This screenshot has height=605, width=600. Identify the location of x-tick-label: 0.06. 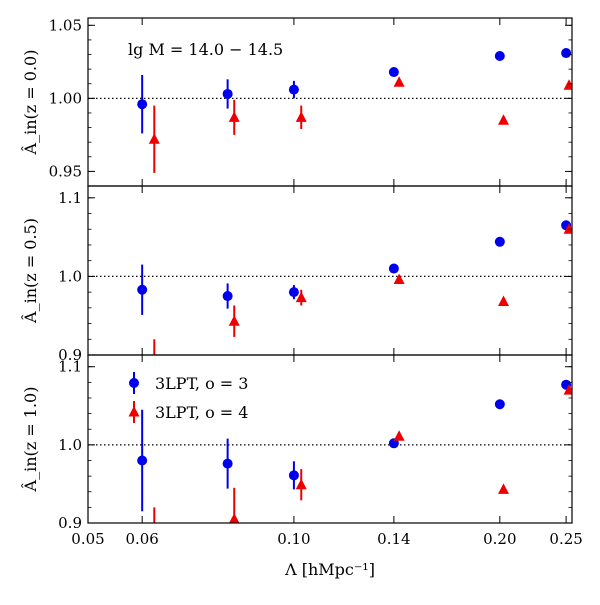
(141, 539).